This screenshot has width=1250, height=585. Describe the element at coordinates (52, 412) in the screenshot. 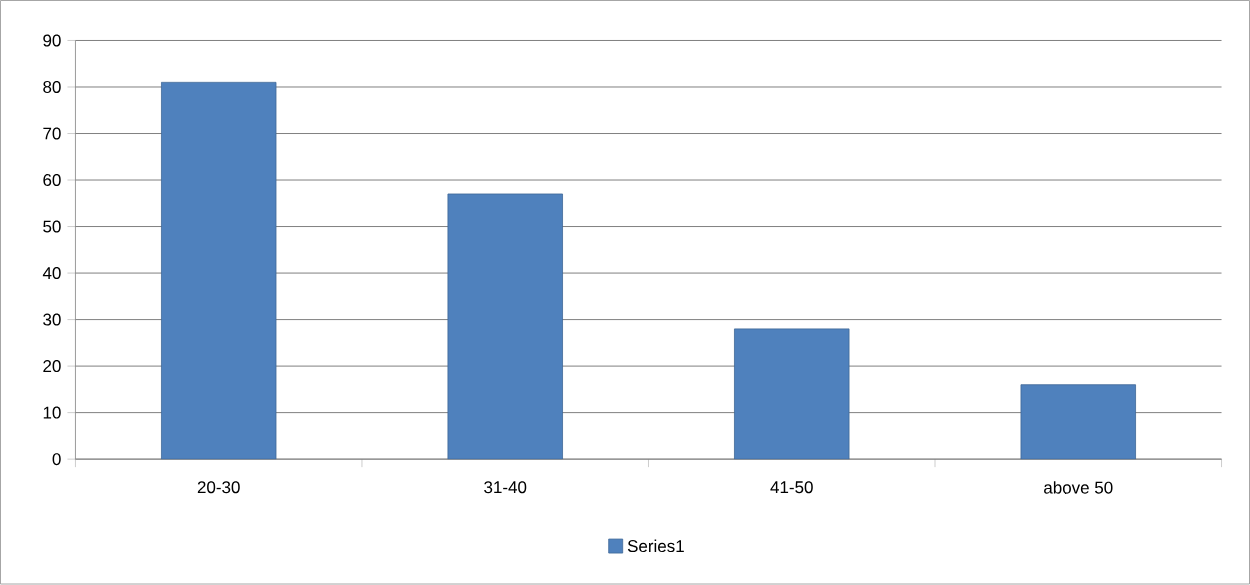

I see `y-tick-label: 10` at that location.